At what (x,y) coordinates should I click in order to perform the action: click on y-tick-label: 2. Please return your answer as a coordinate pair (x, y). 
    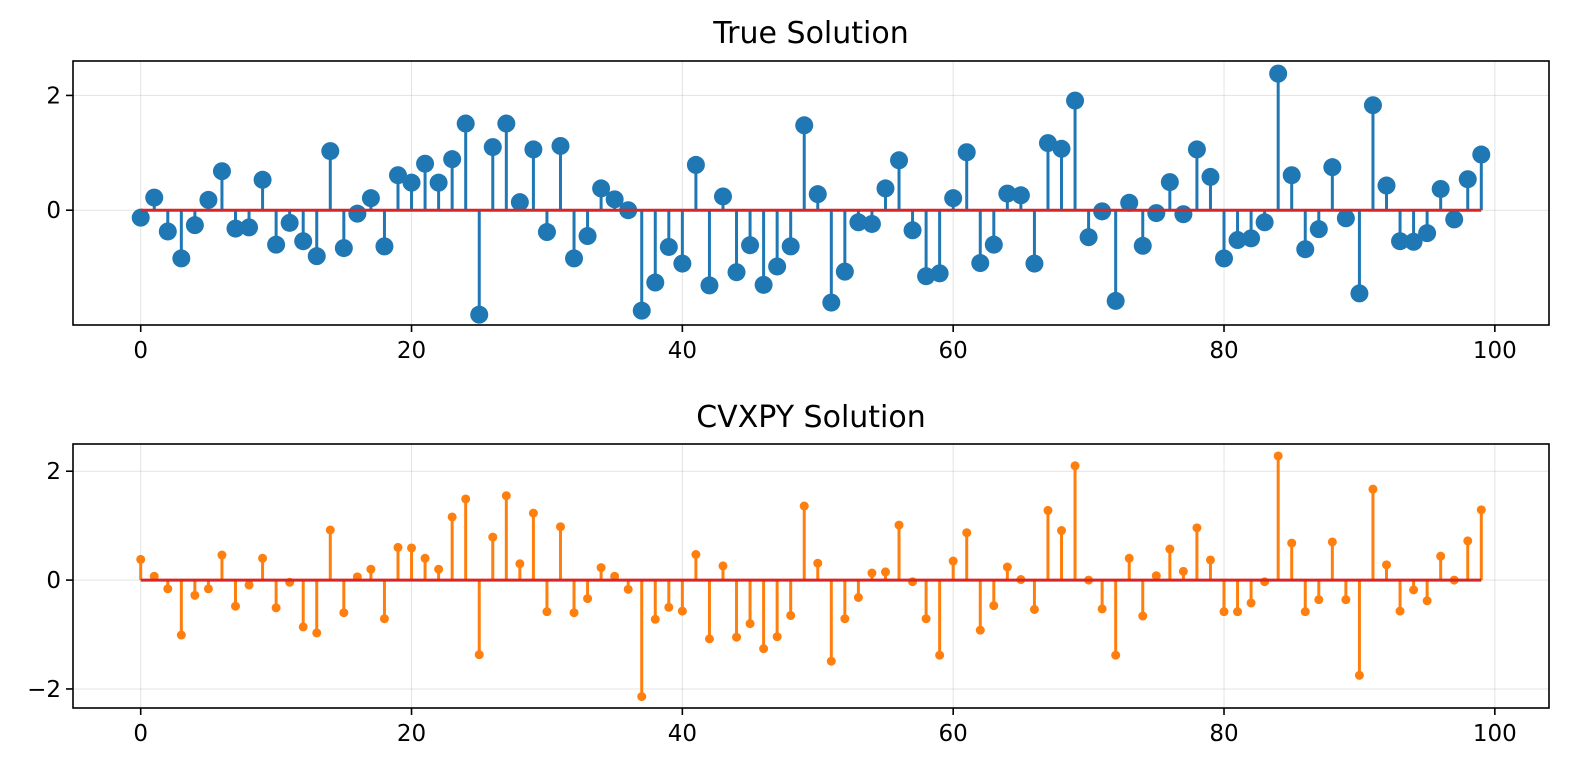
    Looking at the image, I should click on (53, 472).